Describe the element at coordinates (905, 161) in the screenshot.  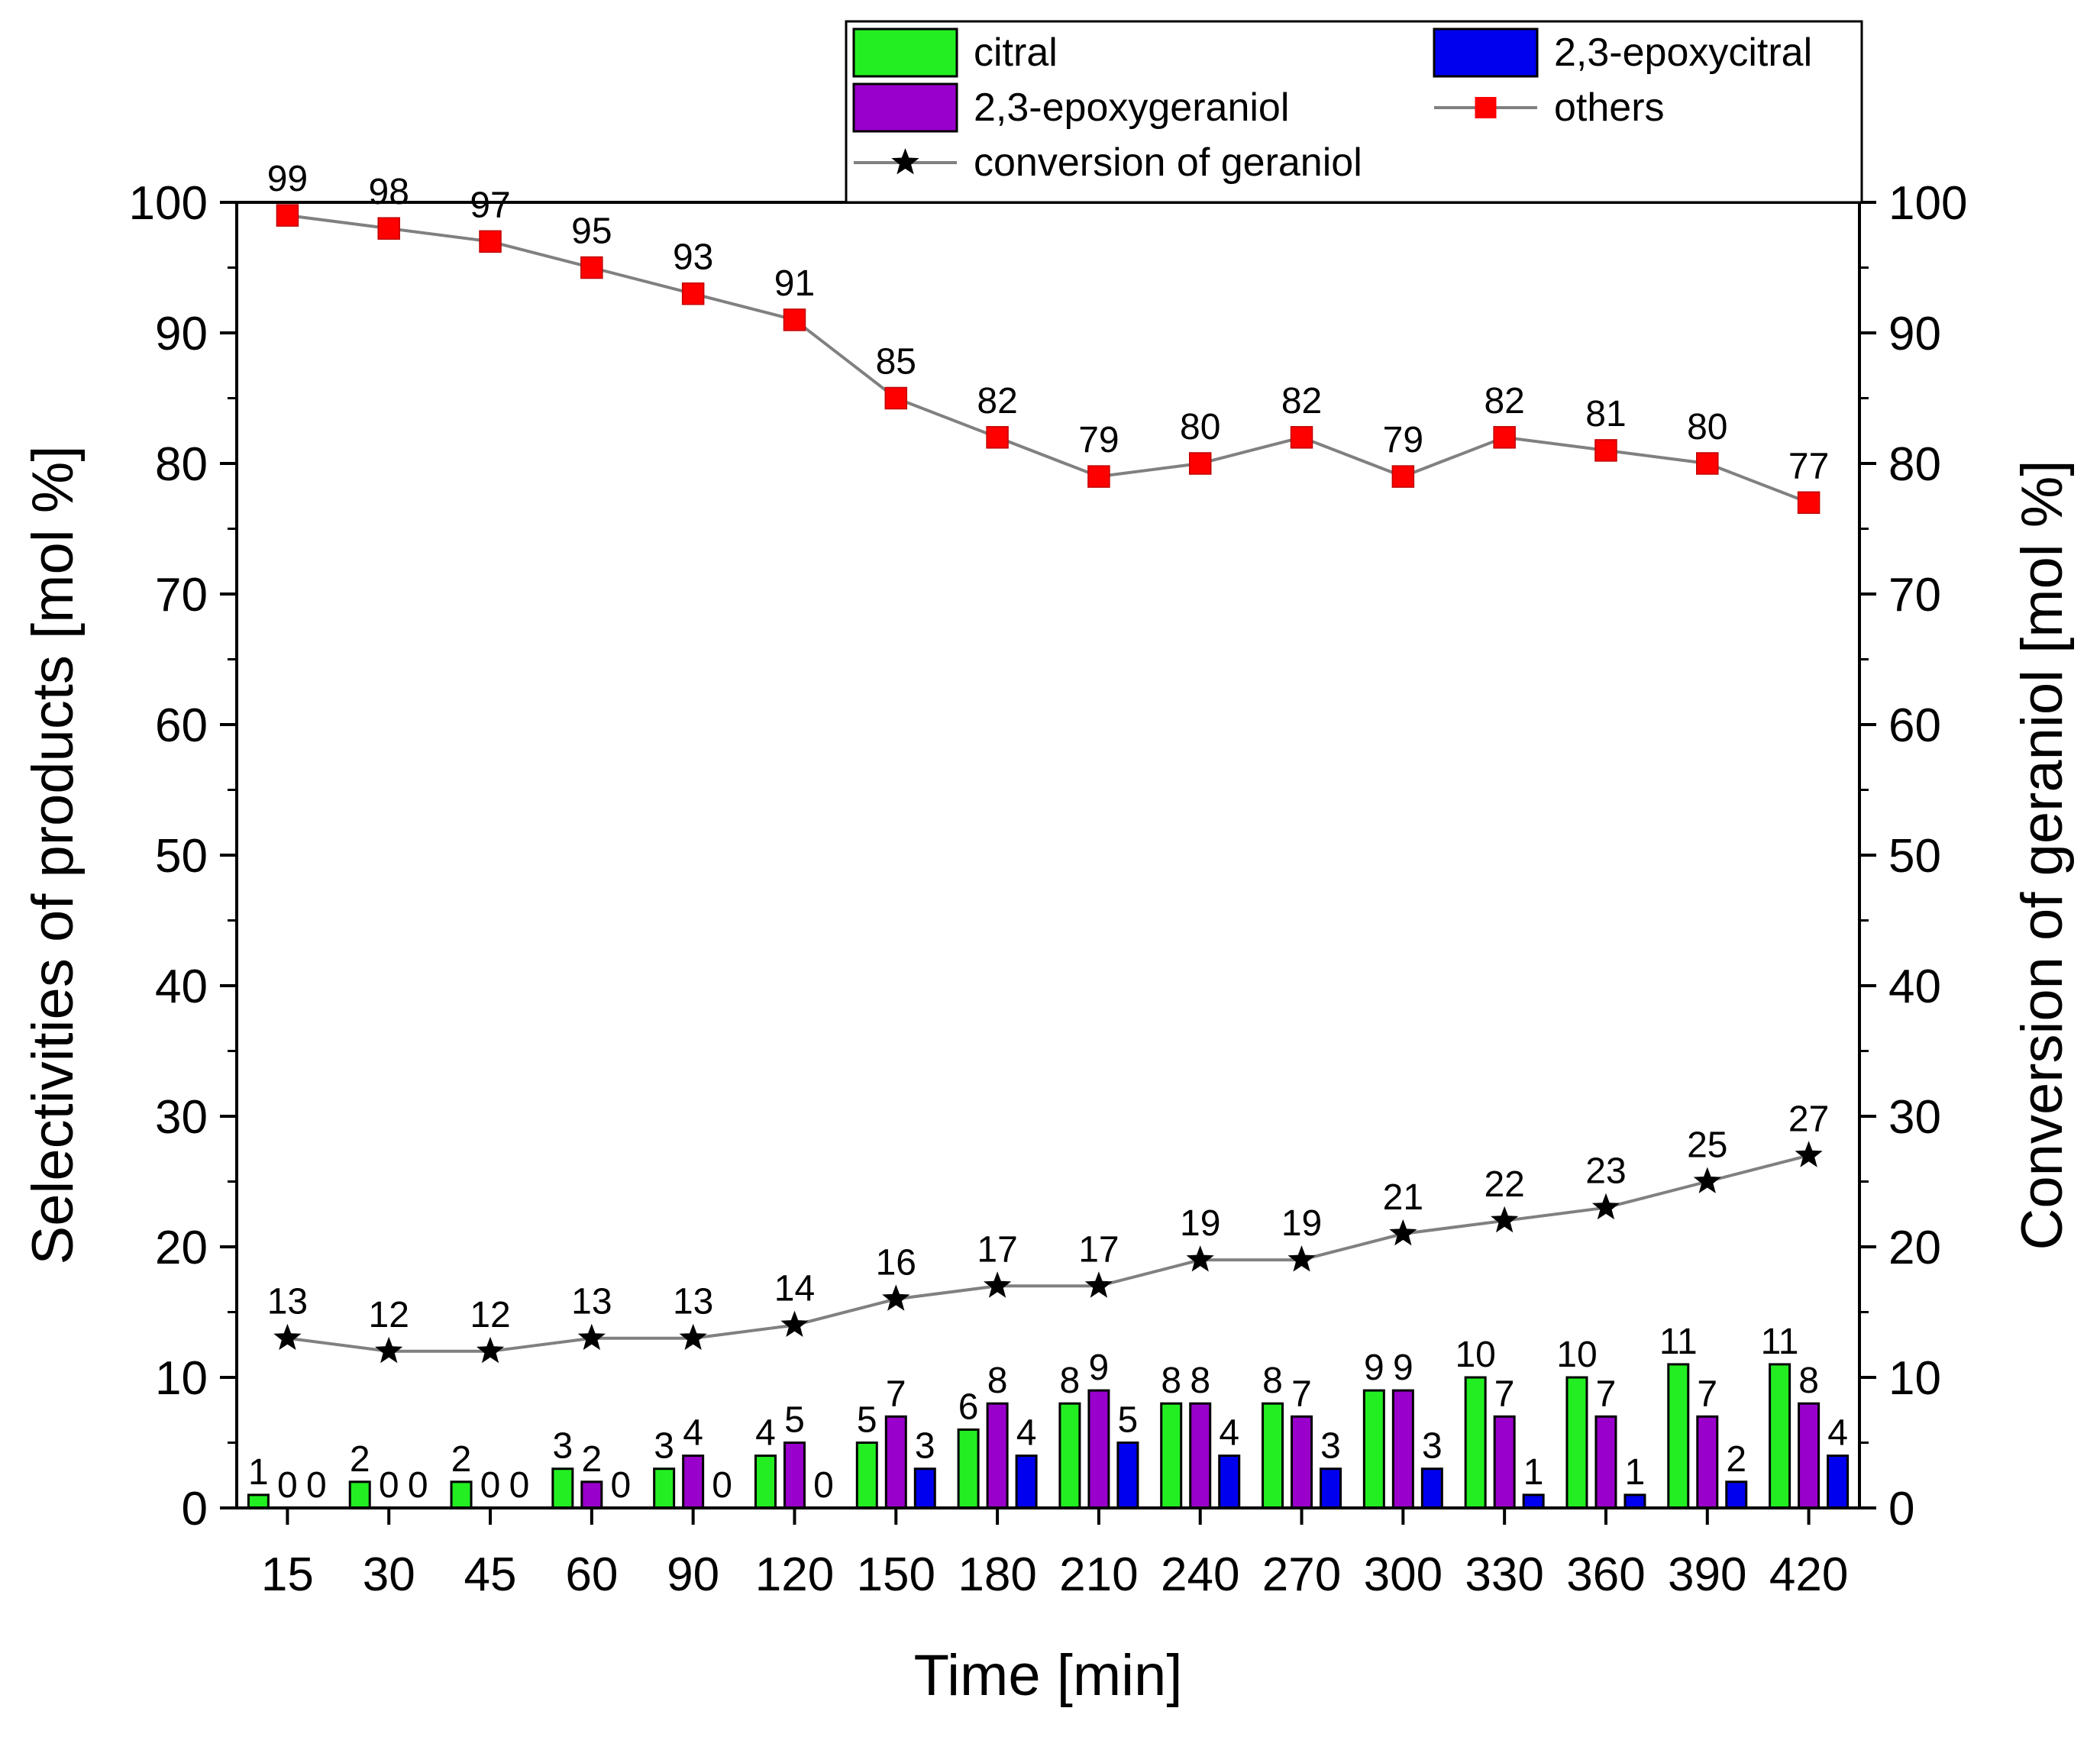
I see `legend-marker-conversion-of-geraniol` at that location.